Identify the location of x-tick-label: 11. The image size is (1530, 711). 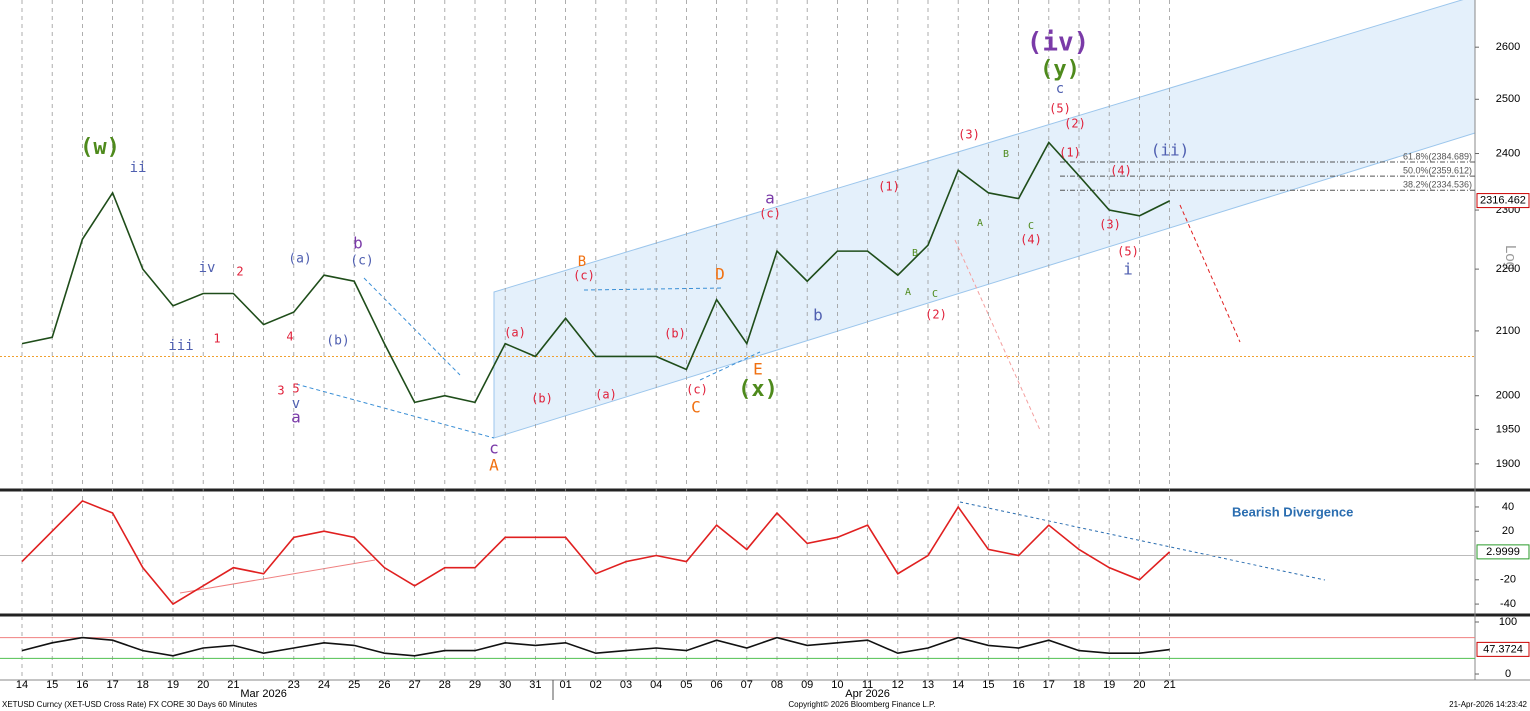
(867, 685).